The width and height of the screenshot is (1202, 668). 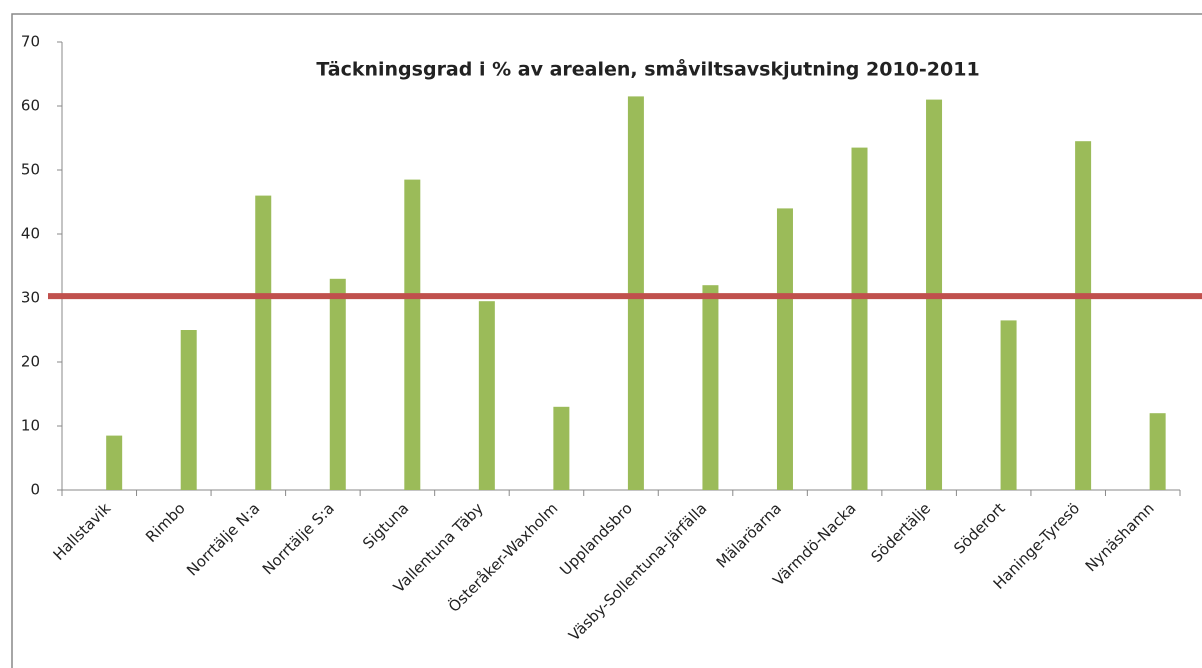 What do you see at coordinates (979, 528) in the screenshot?
I see `x-tick-label: Söderort` at bounding box center [979, 528].